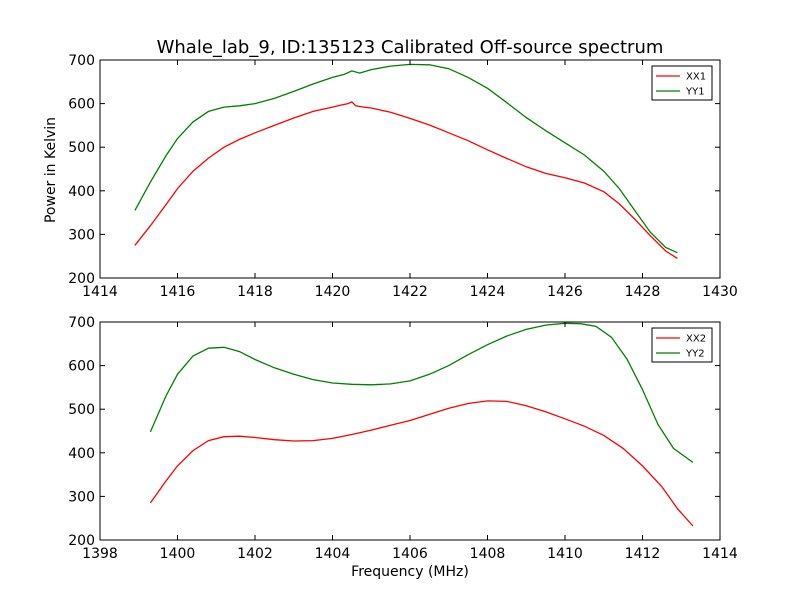  What do you see at coordinates (565, 554) in the screenshot?
I see `x-tick-label: 1410` at bounding box center [565, 554].